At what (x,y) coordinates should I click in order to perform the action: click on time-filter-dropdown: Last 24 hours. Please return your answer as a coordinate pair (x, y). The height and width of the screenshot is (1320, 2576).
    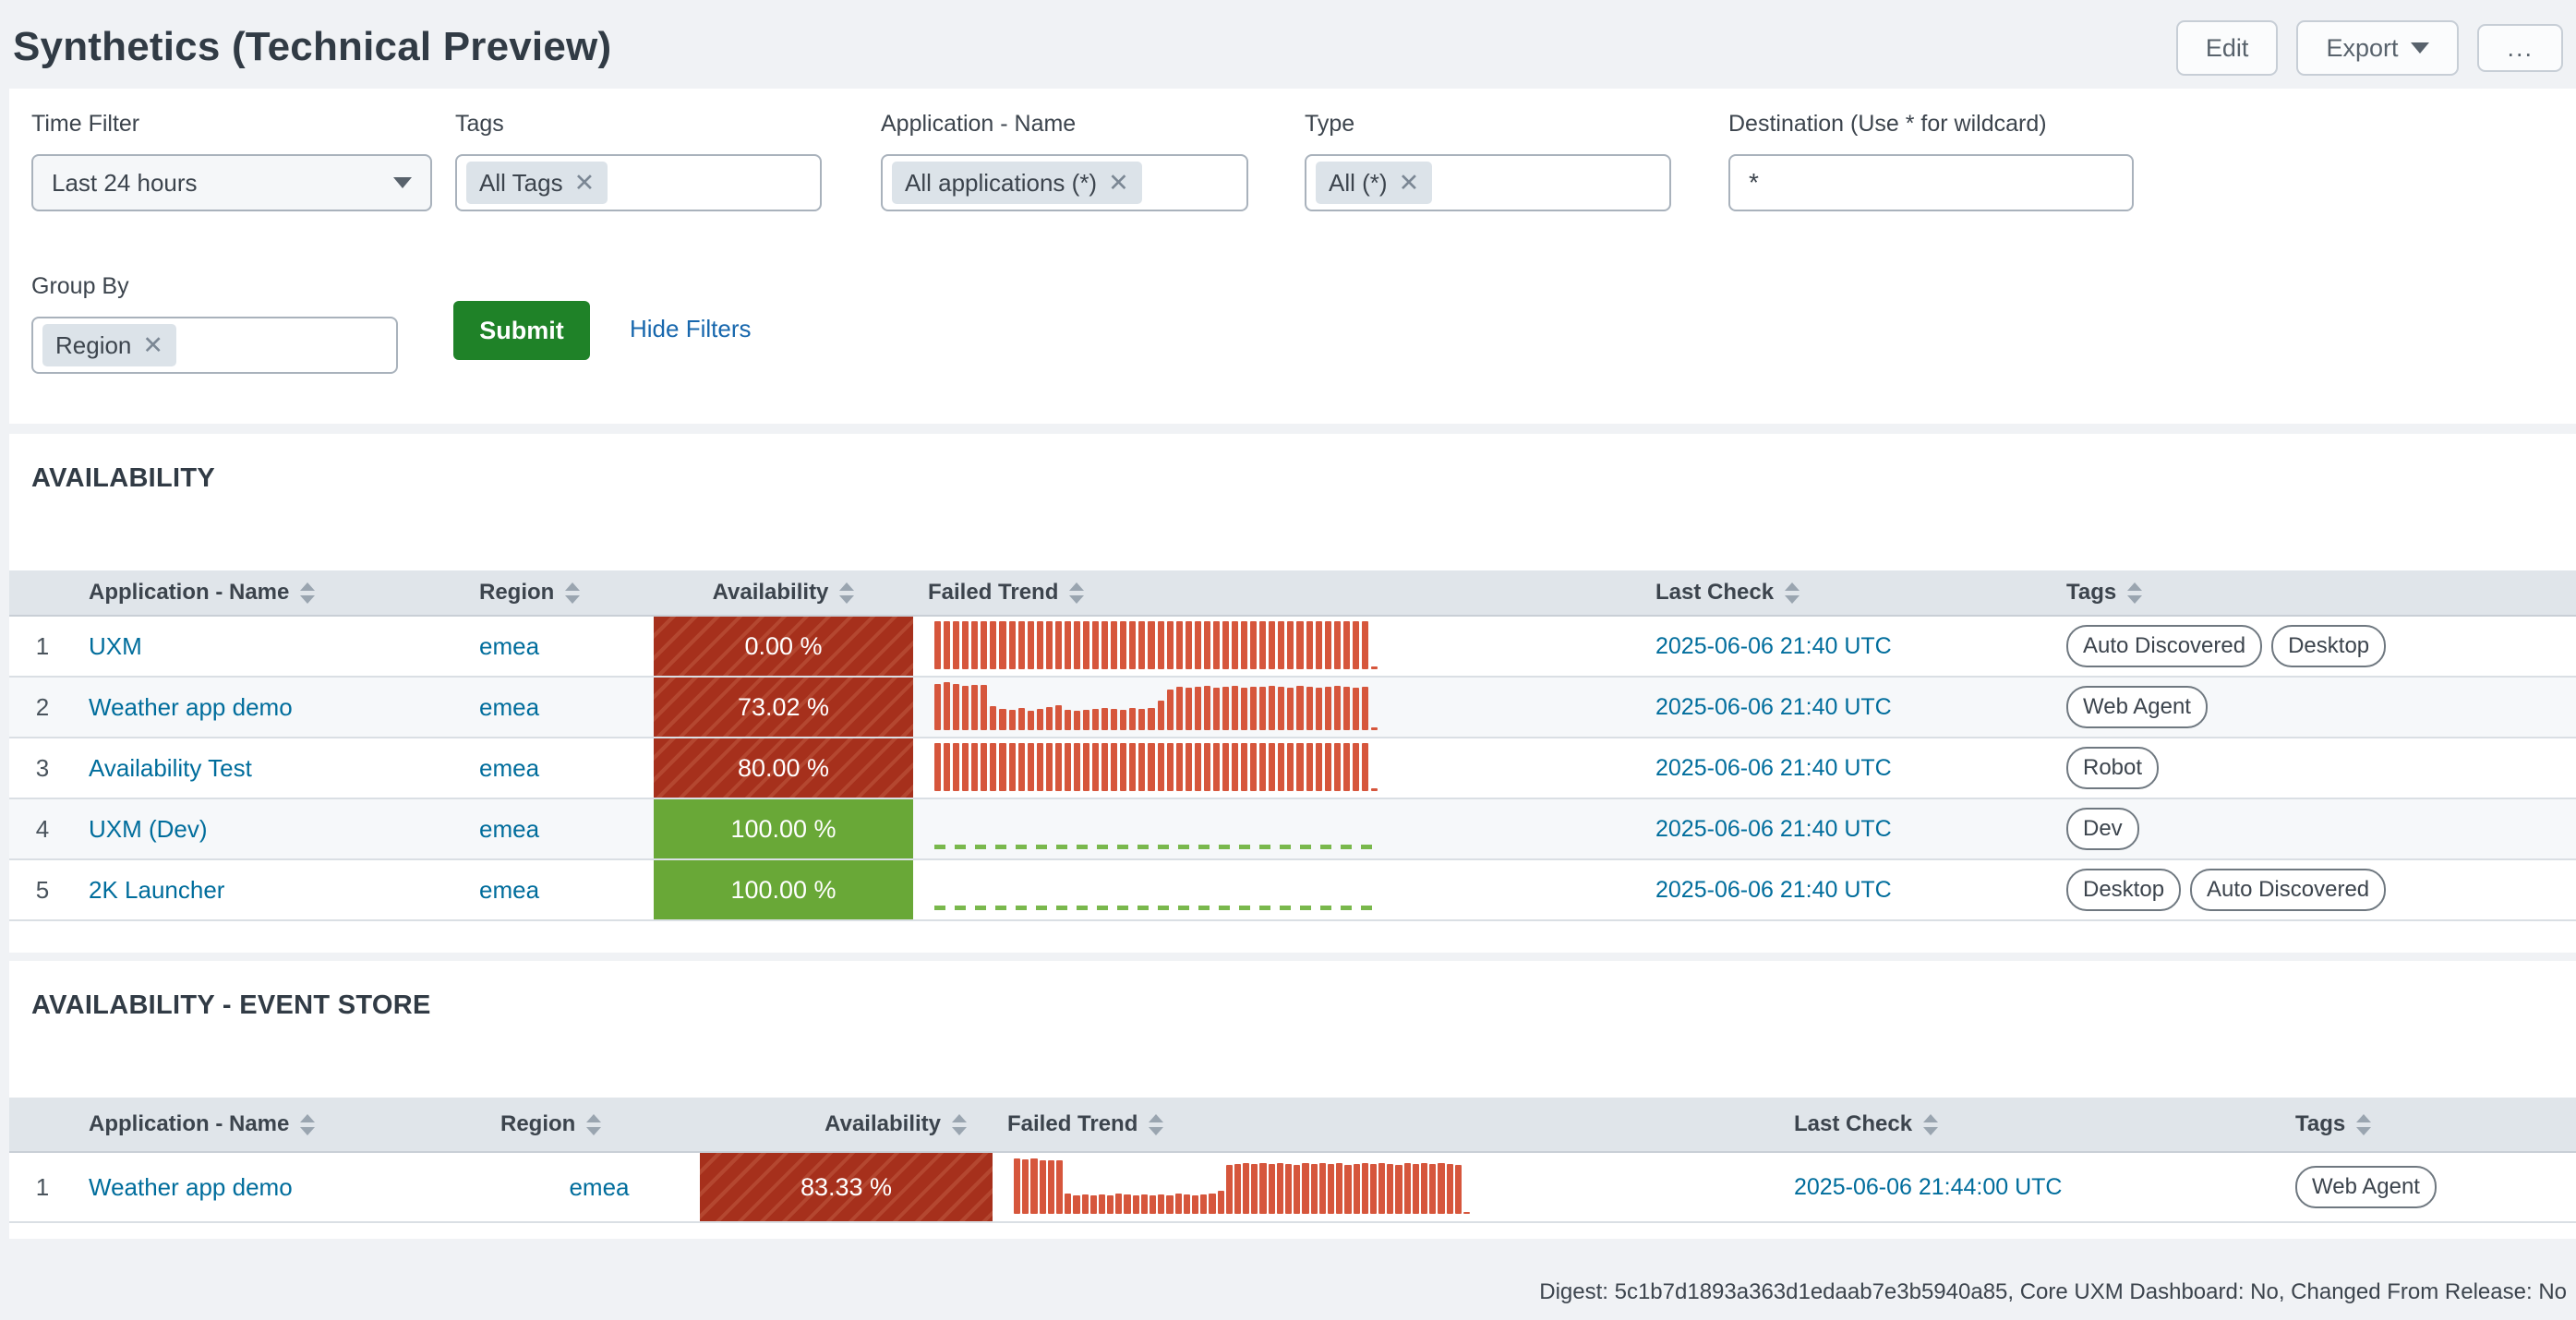
    Looking at the image, I should click on (231, 182).